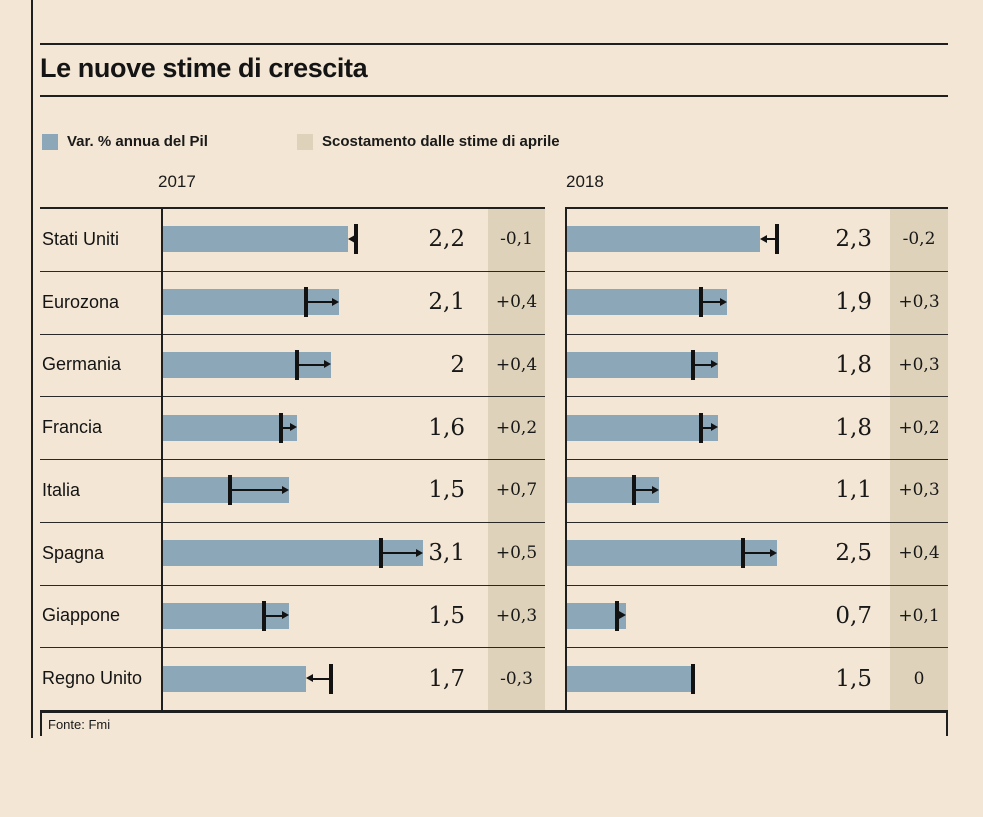  Describe the element at coordinates (32, 369) in the screenshot. I see `left-margin-rule` at that location.